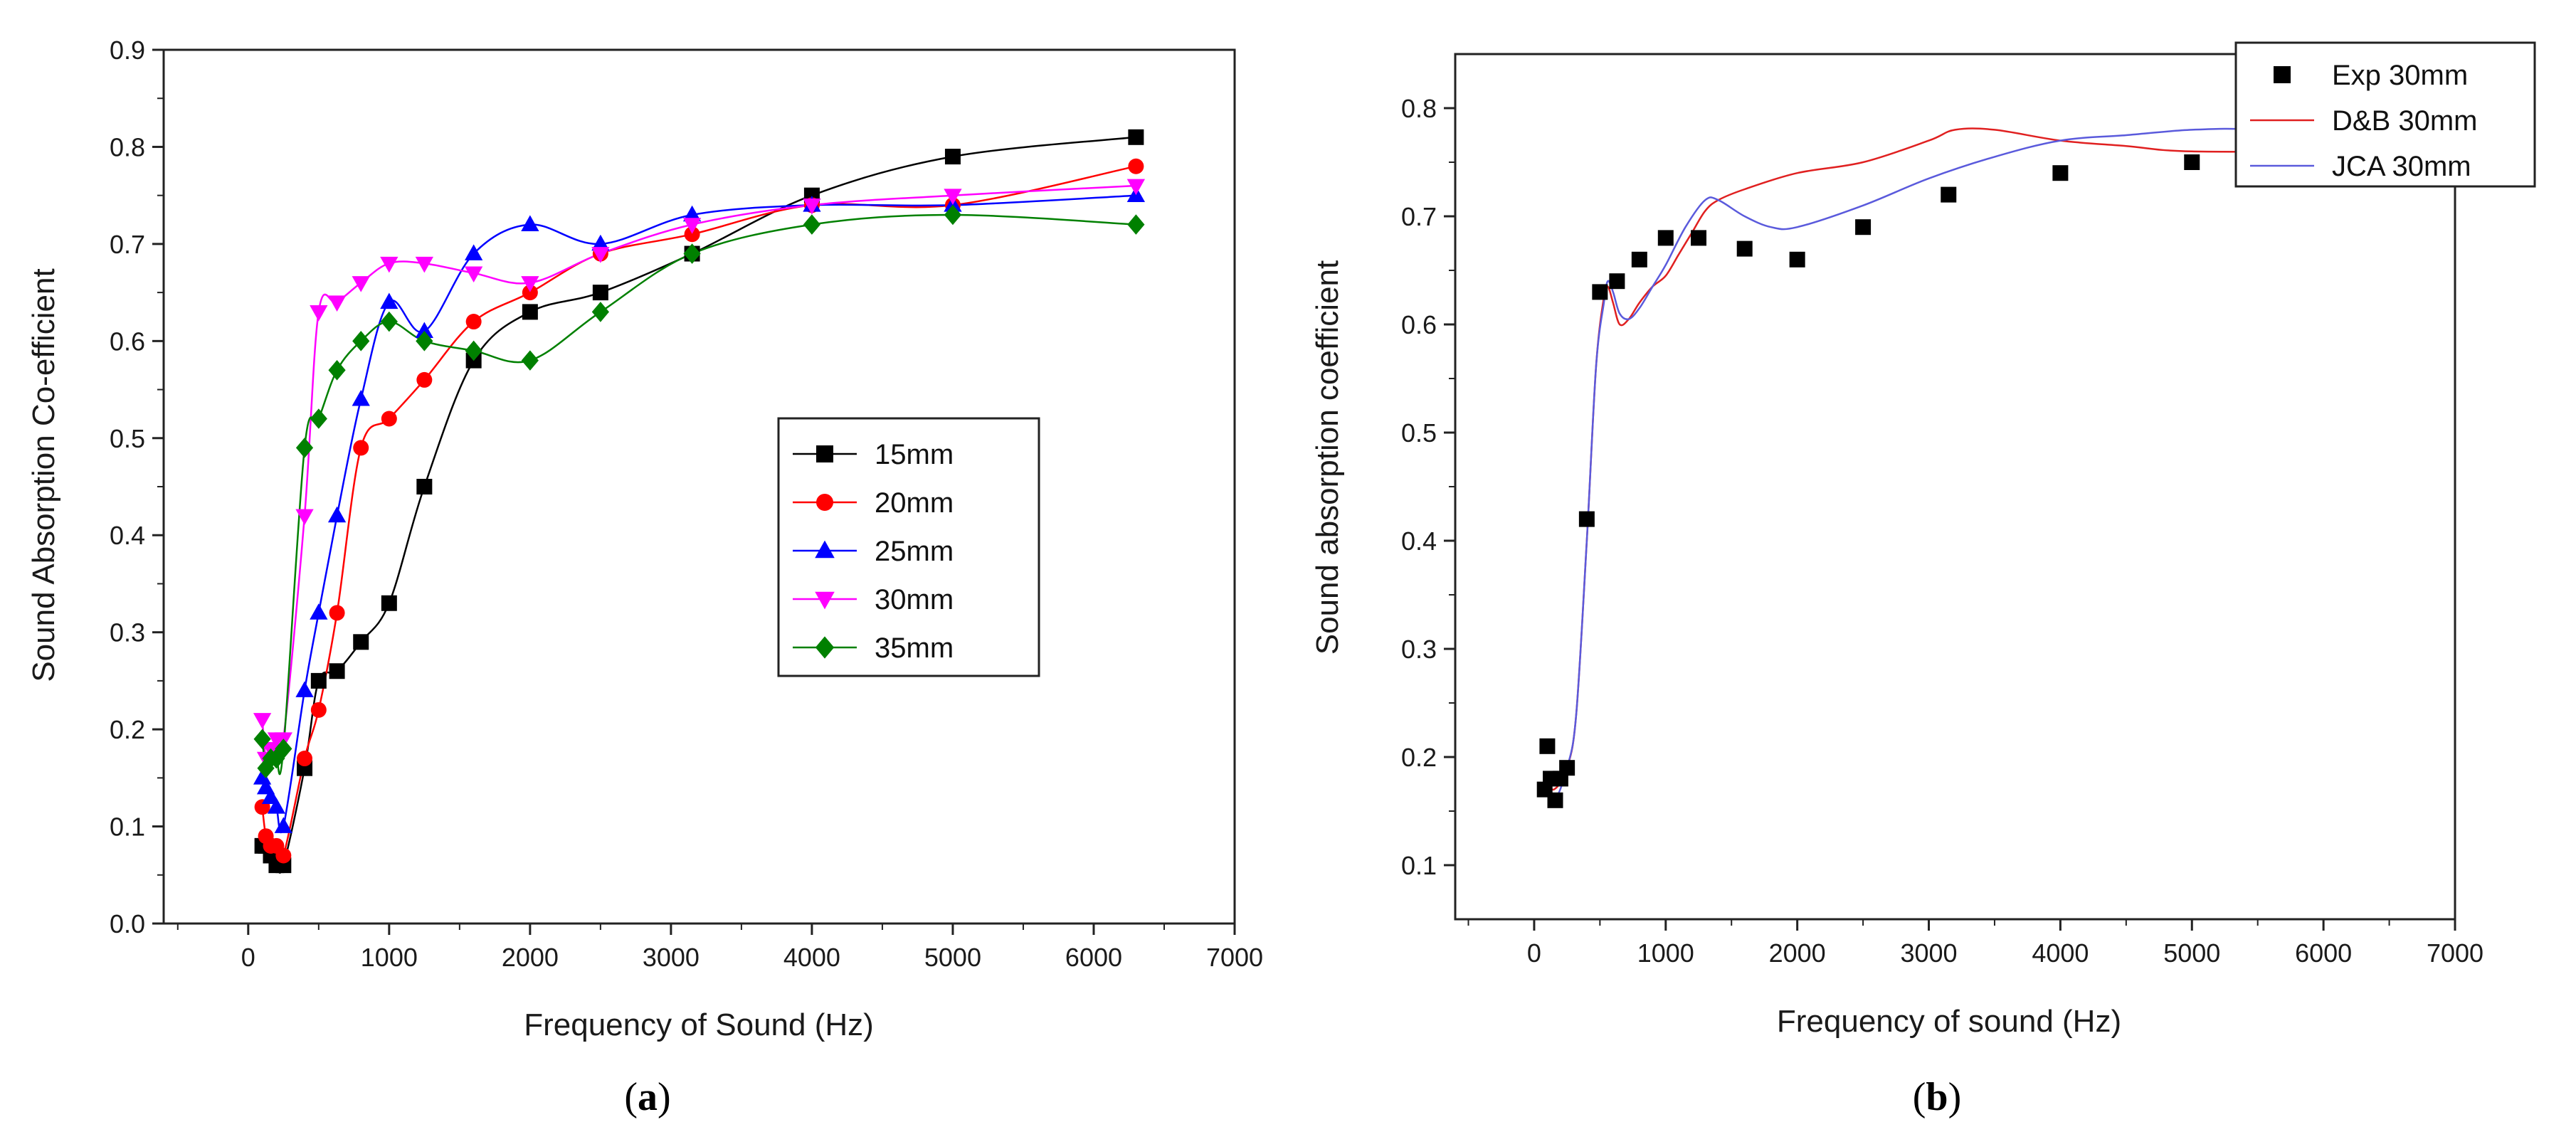  Describe the element at coordinates (1419, 650) in the screenshot. I see `y-tick-label: 0.3` at that location.